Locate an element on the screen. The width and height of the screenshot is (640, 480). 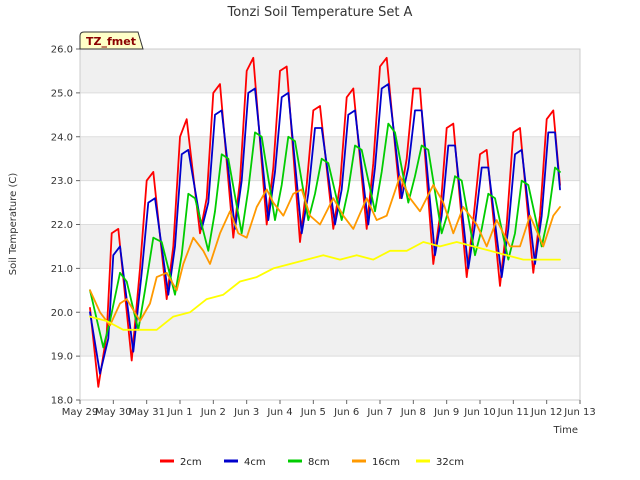
legend-item-4cm: 4cm is located at coordinates (245, 462).